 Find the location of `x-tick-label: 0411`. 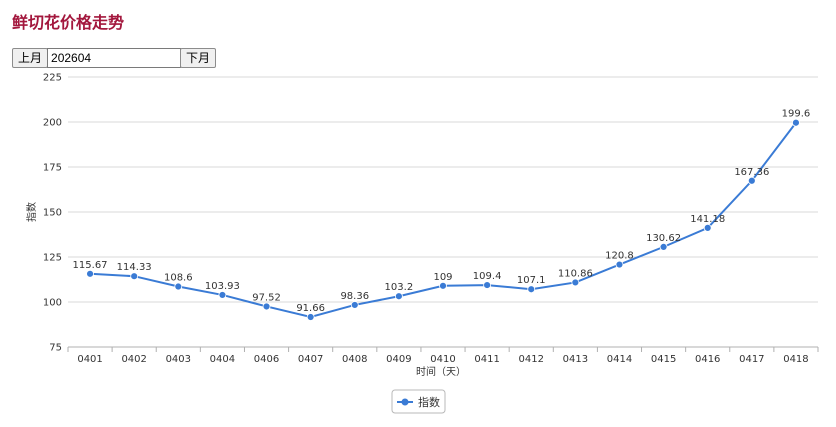

x-tick-label: 0411 is located at coordinates (486, 359).